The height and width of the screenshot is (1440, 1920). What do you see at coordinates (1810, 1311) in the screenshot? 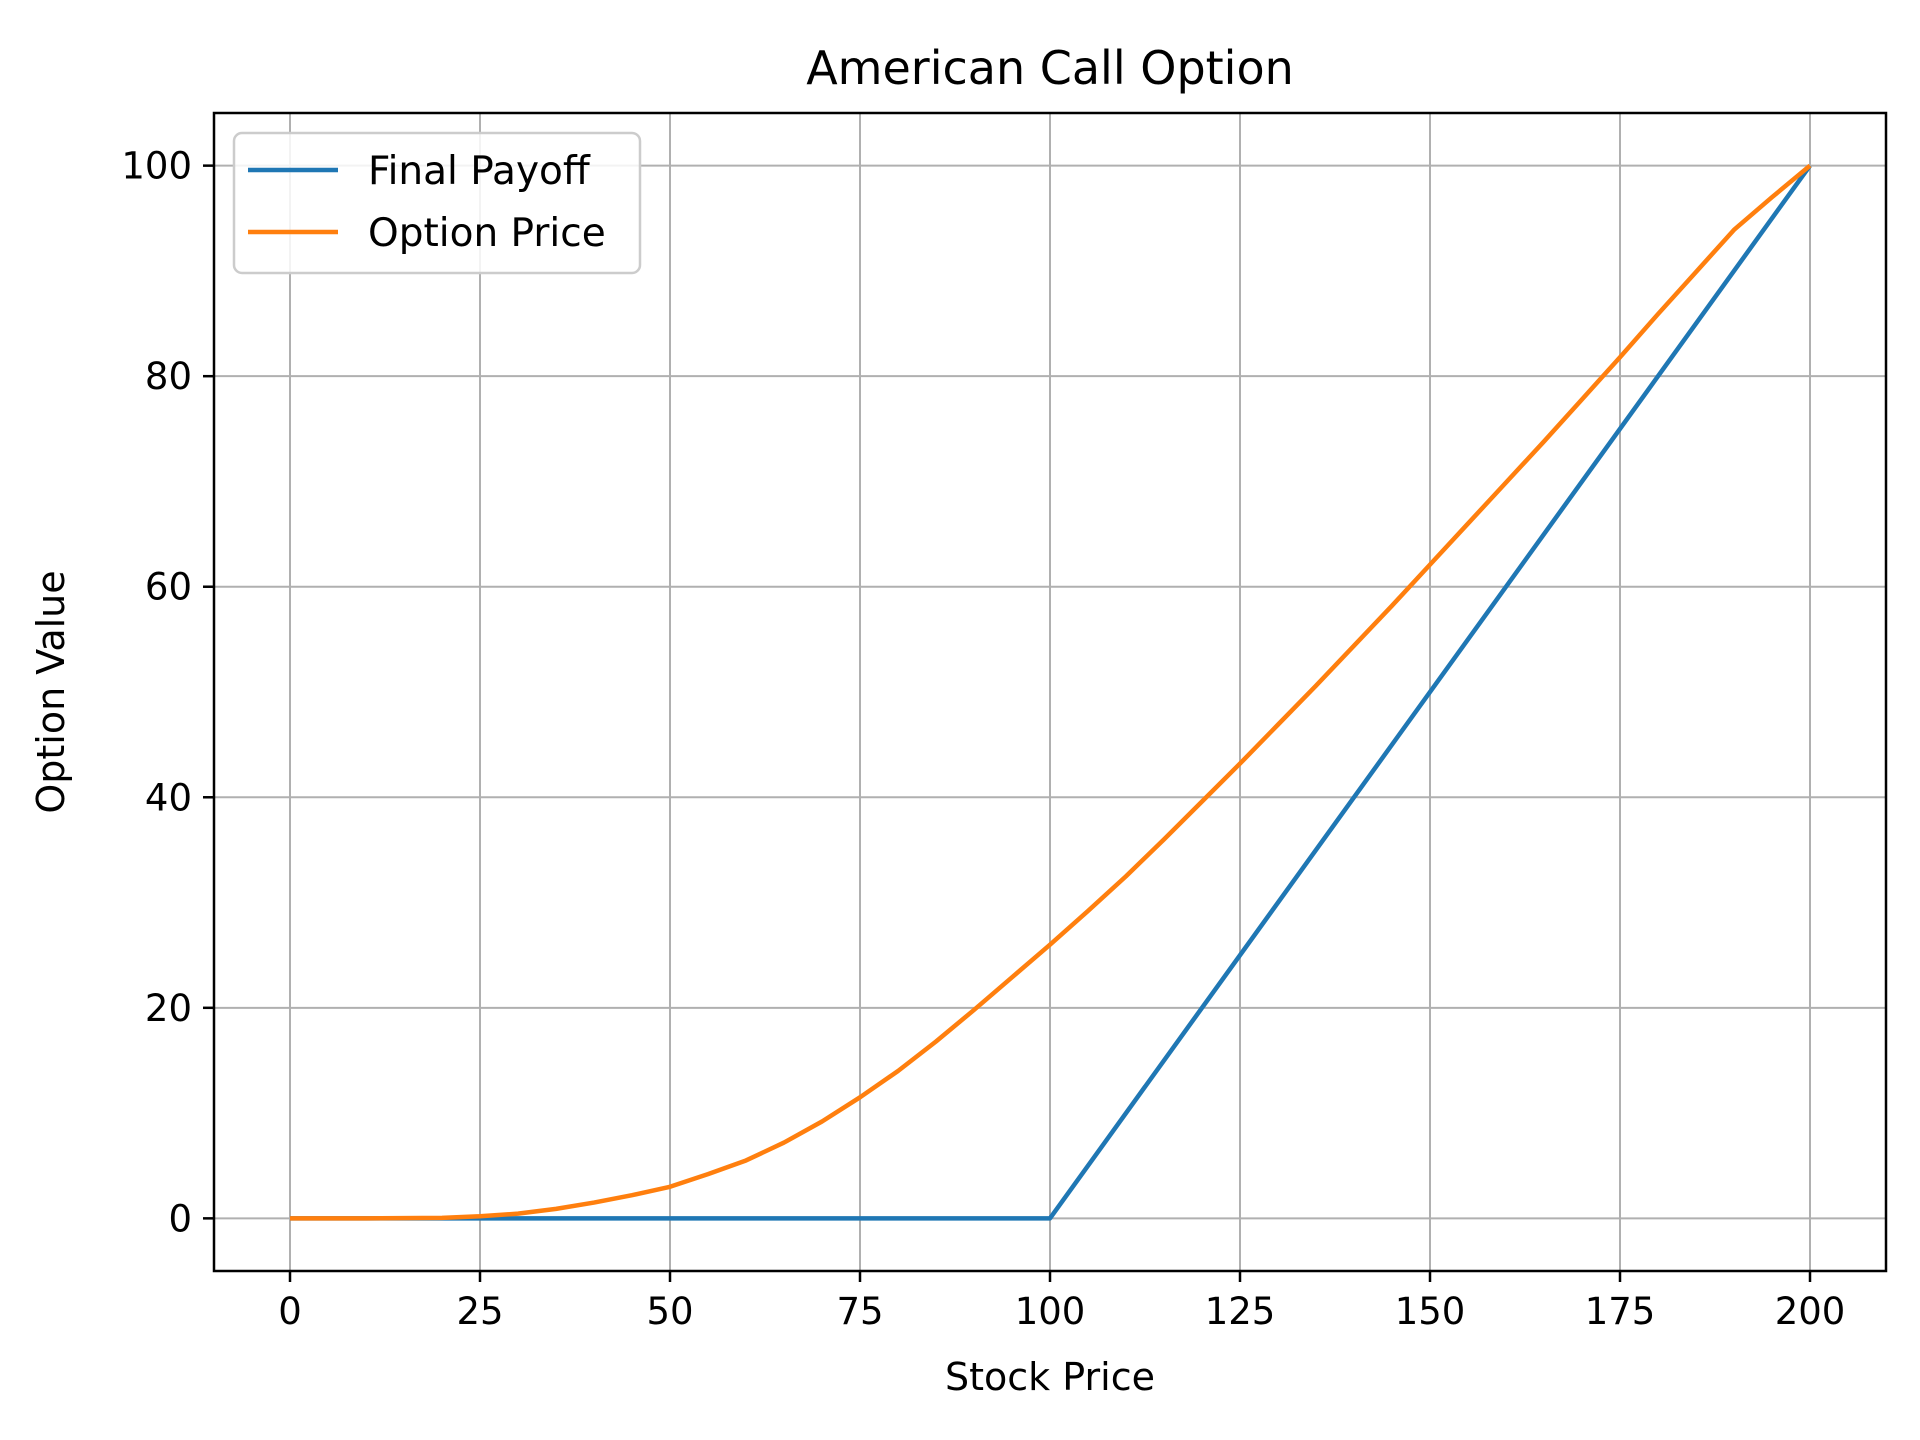
I see `x-tick-label: 200` at bounding box center [1810, 1311].